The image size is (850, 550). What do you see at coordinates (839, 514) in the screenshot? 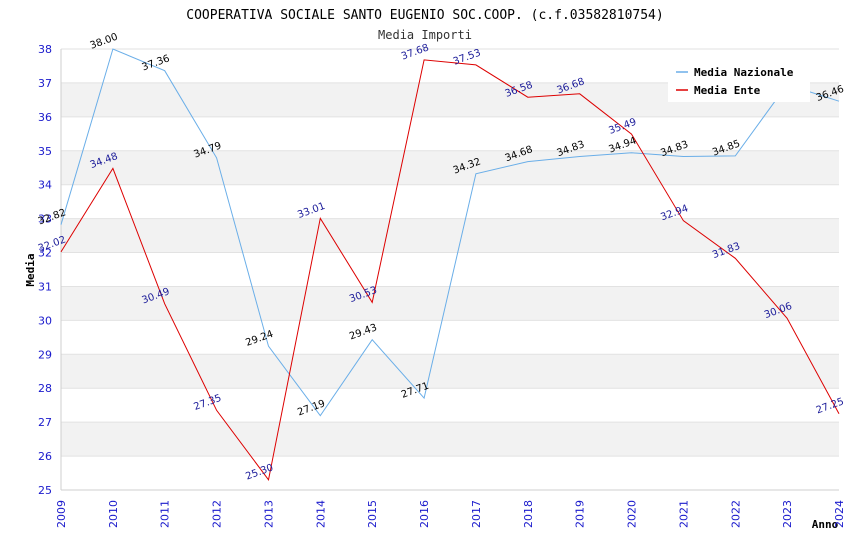
I see `x-tick-label: 2024` at bounding box center [839, 514].